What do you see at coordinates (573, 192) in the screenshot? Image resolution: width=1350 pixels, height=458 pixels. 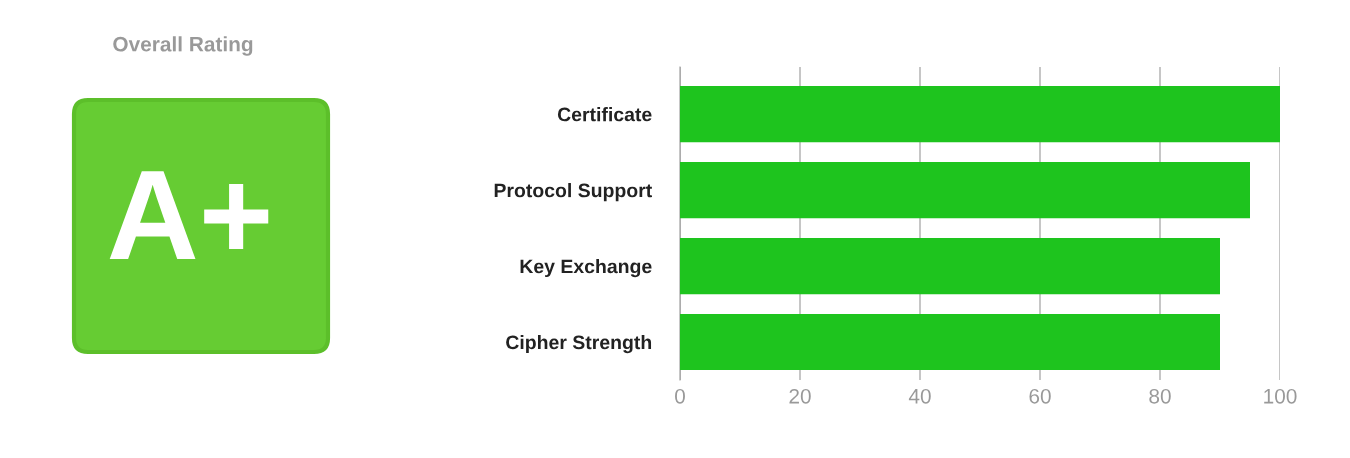 I see `y-tick-label: Protocol Support` at bounding box center [573, 192].